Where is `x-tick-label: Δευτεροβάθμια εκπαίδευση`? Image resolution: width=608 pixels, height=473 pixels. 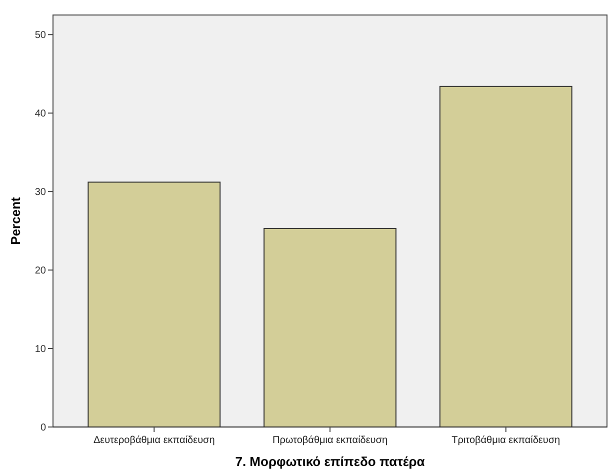 x-tick-label: Δευτεροβάθμια εκπαίδευση is located at coordinates (154, 440).